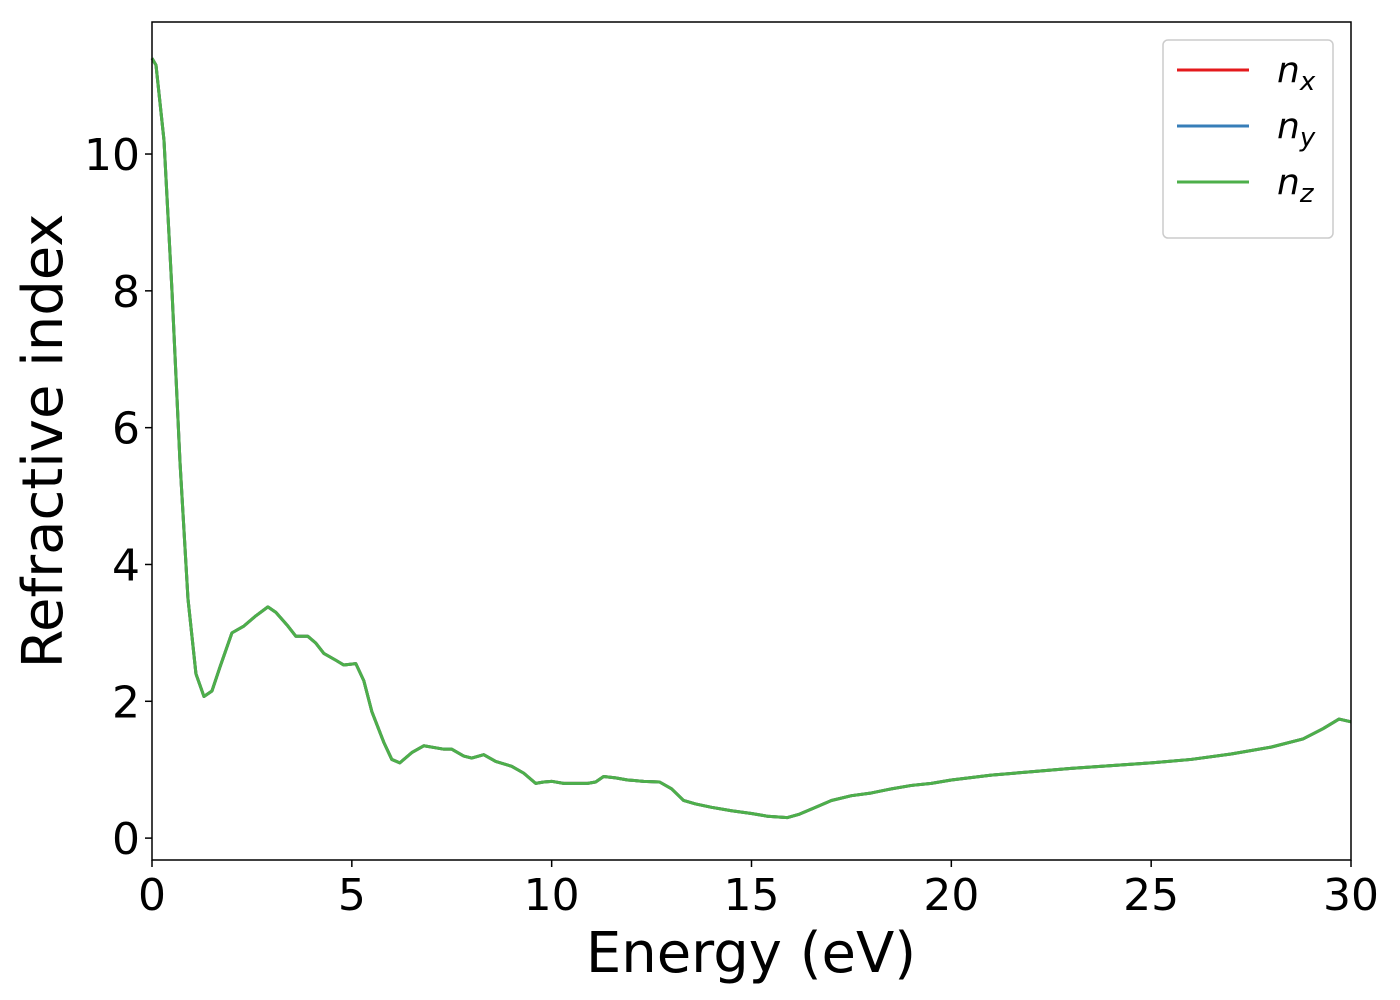 The width and height of the screenshot is (1400, 1000). What do you see at coordinates (751, 953) in the screenshot?
I see `x-axis-label: Energy (eV)` at bounding box center [751, 953].